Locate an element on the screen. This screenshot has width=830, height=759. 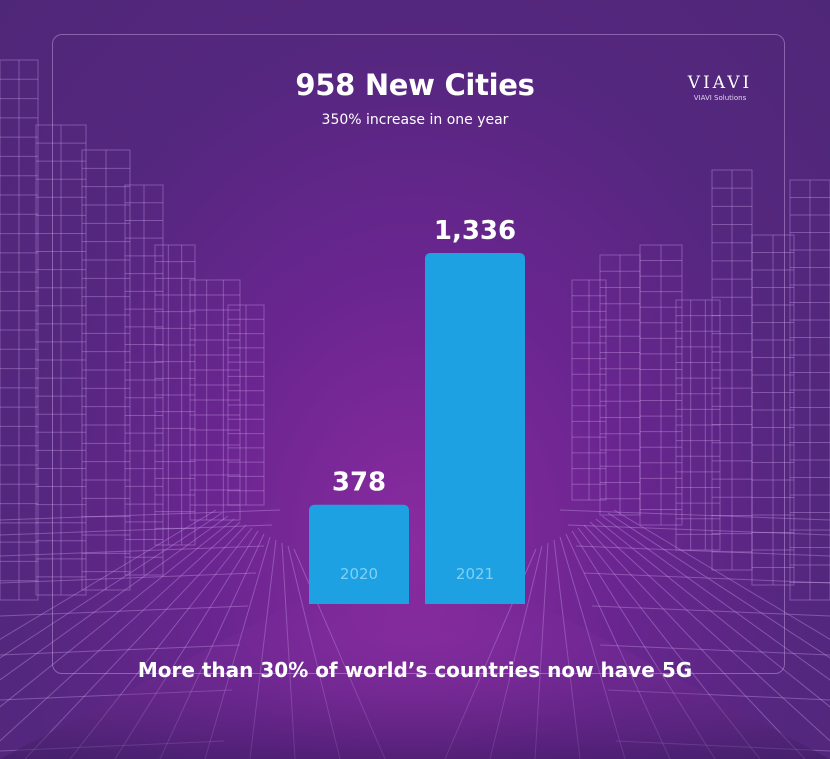
bar-2021 is located at coordinates (475, 428).